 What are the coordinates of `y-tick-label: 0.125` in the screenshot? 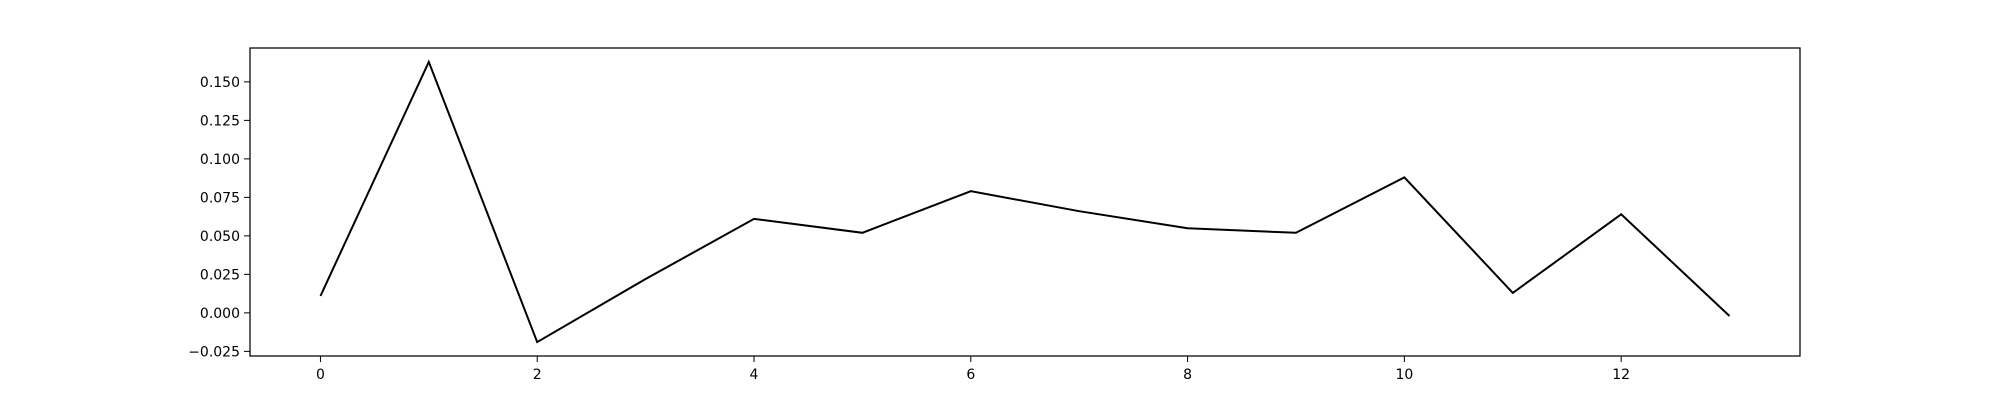 It's located at (220, 121).